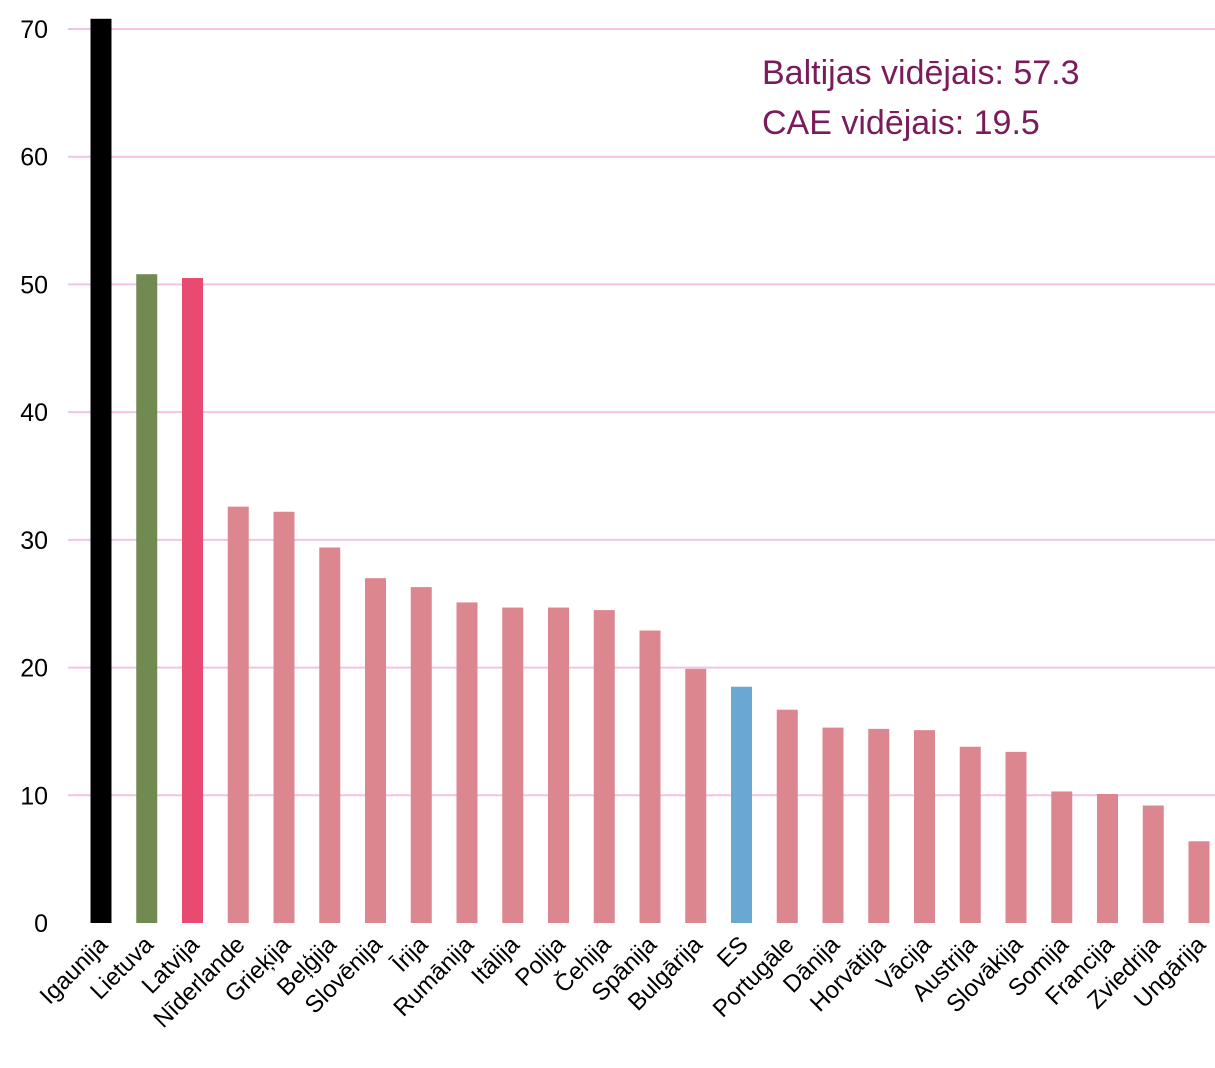 Image resolution: width=1215 pixels, height=1068 pixels. I want to click on y-tick-label: 70, so click(34, 30).